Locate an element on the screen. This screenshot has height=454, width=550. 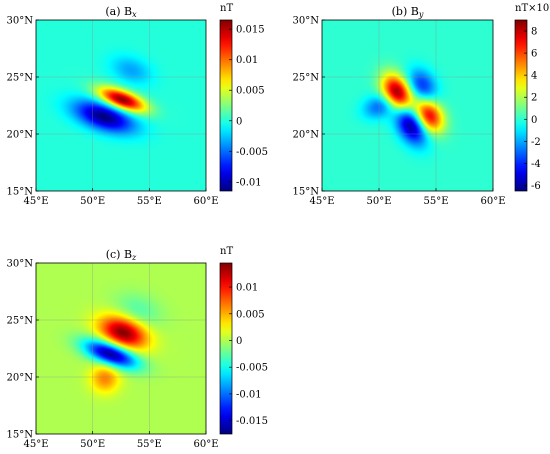
panel-title: (c) Bz is located at coordinates (121, 255).